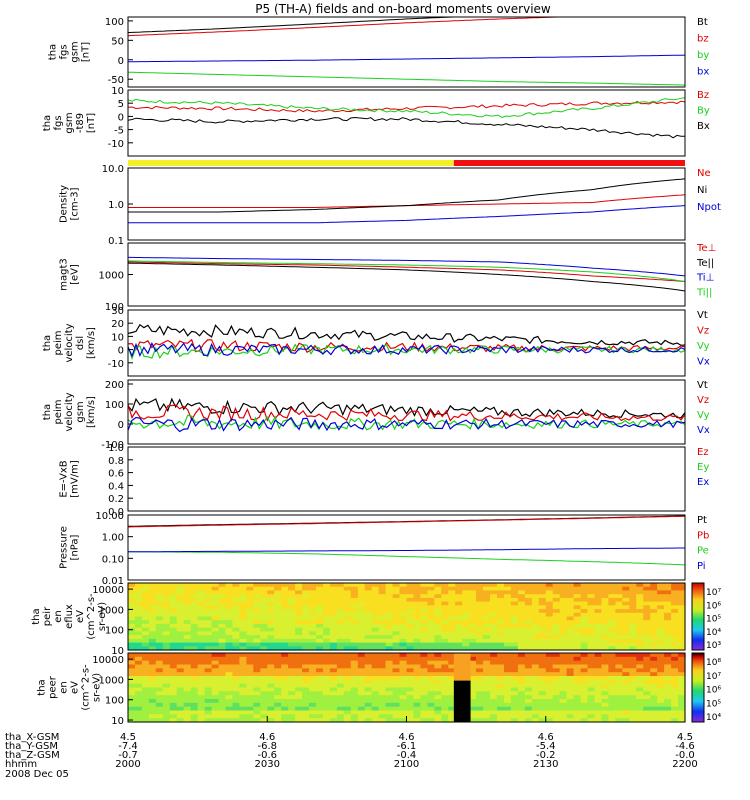  Describe the element at coordinates (462, 701) in the screenshot. I see `heatmap-gap-fill` at that location.